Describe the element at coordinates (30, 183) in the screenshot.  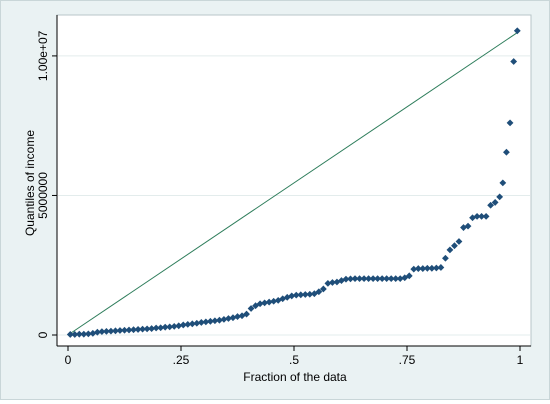
I see `y-axis-label: Quantiles of income` at that location.